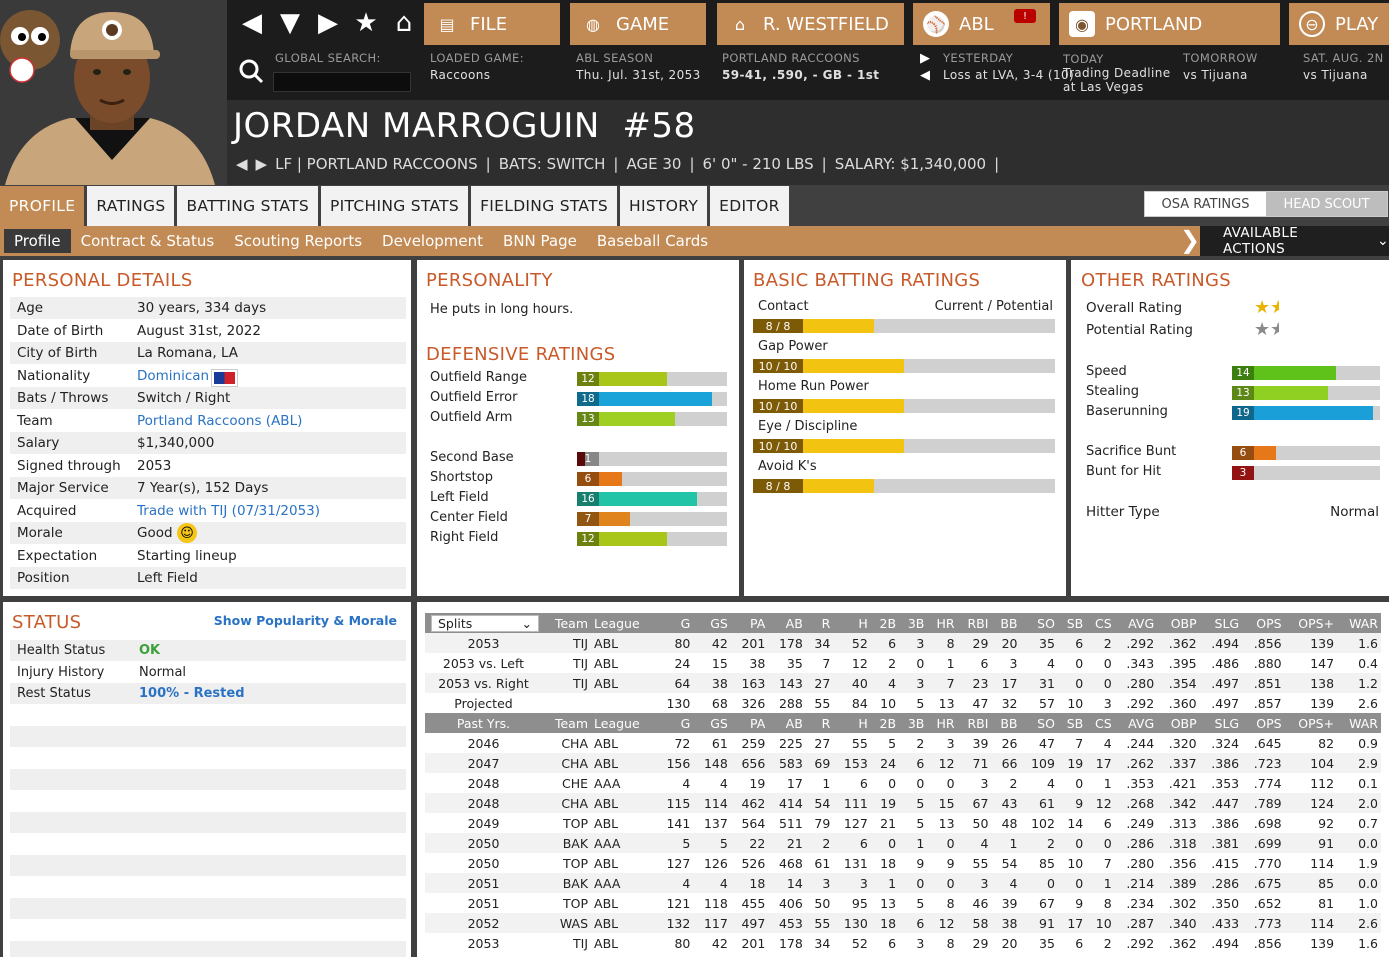  Describe the element at coordinates (1294, 241) in the screenshot. I see `available-actions-button: AVAILABLE ACTIONS ⌄` at that location.